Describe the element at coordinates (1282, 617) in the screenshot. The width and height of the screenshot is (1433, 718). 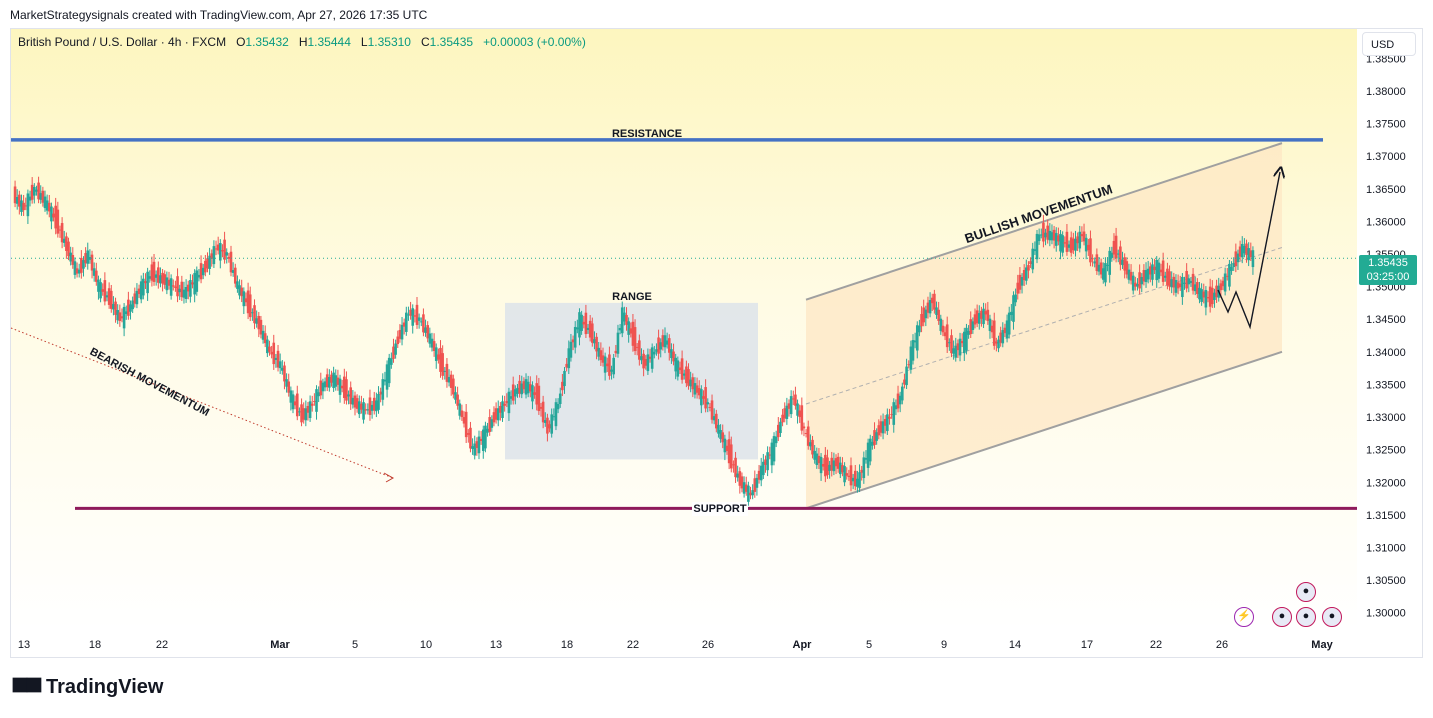
I see `us-flag-event-icon-1: ●` at that location.